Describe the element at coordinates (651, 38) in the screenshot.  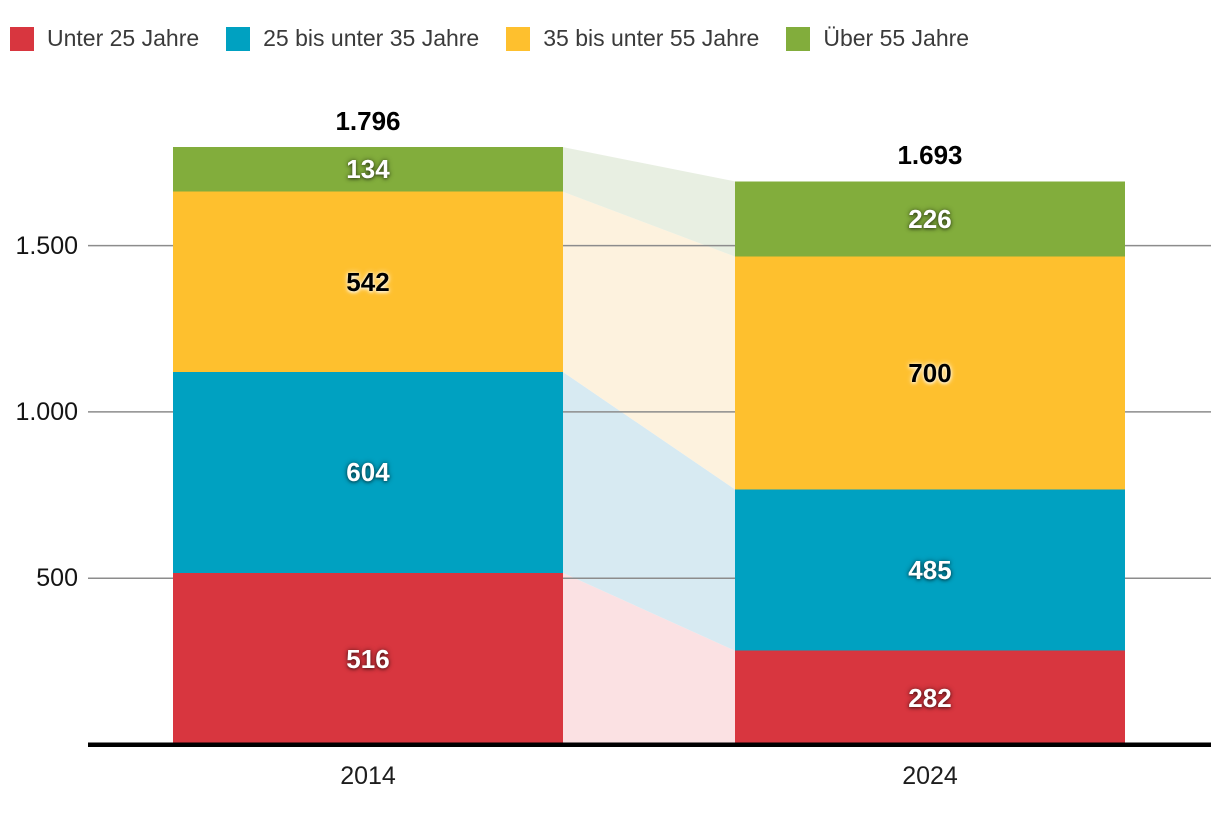
I see `legend-item-label: 35 bis unter 55 Jahre` at that location.